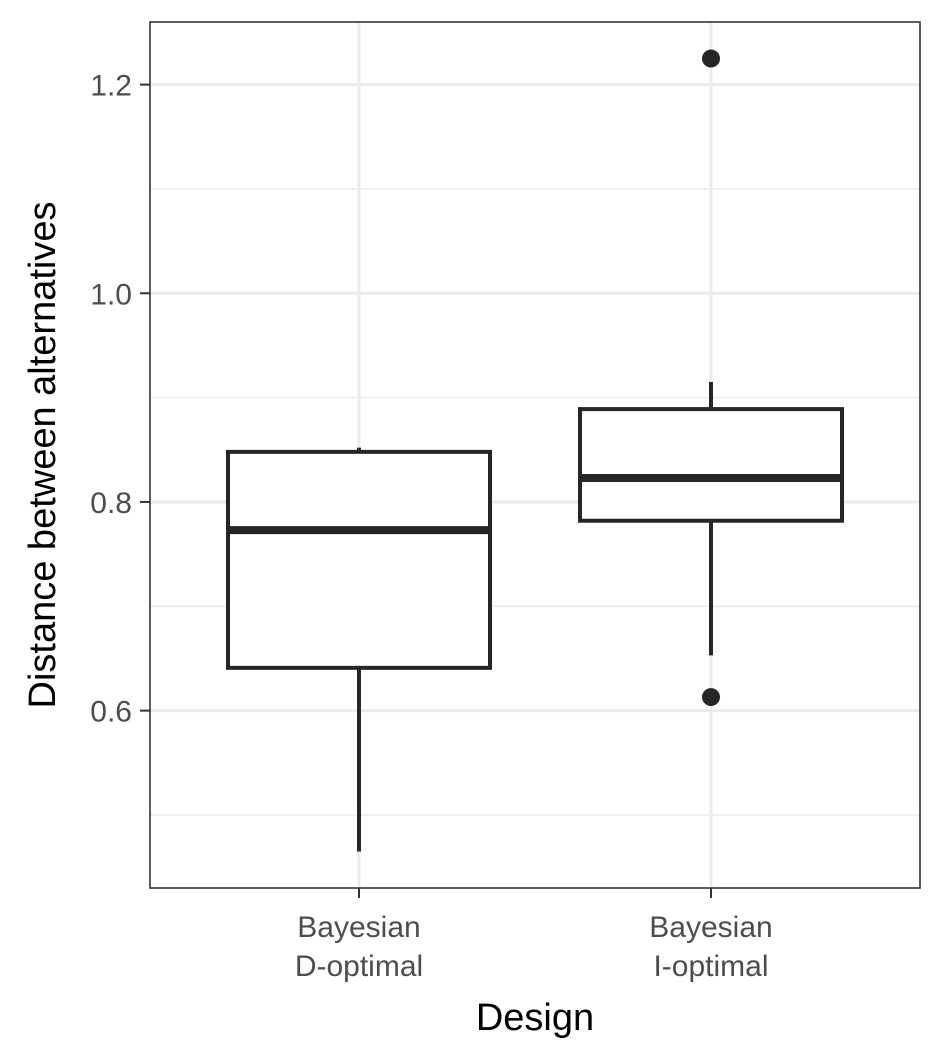  I want to click on y-tick-label-3: 1.2, so click(111, 86).